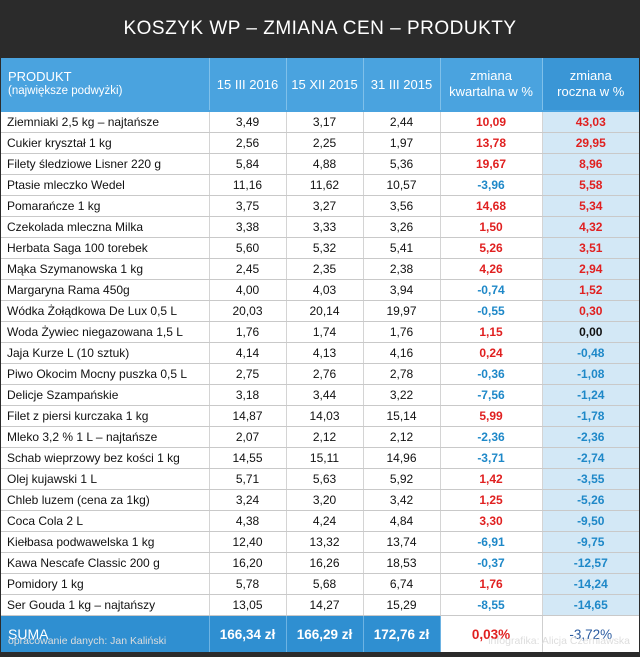 The height and width of the screenshot is (657, 640). I want to click on product-name: Ser Gouda 1 kg – najtańszy, so click(105, 605).